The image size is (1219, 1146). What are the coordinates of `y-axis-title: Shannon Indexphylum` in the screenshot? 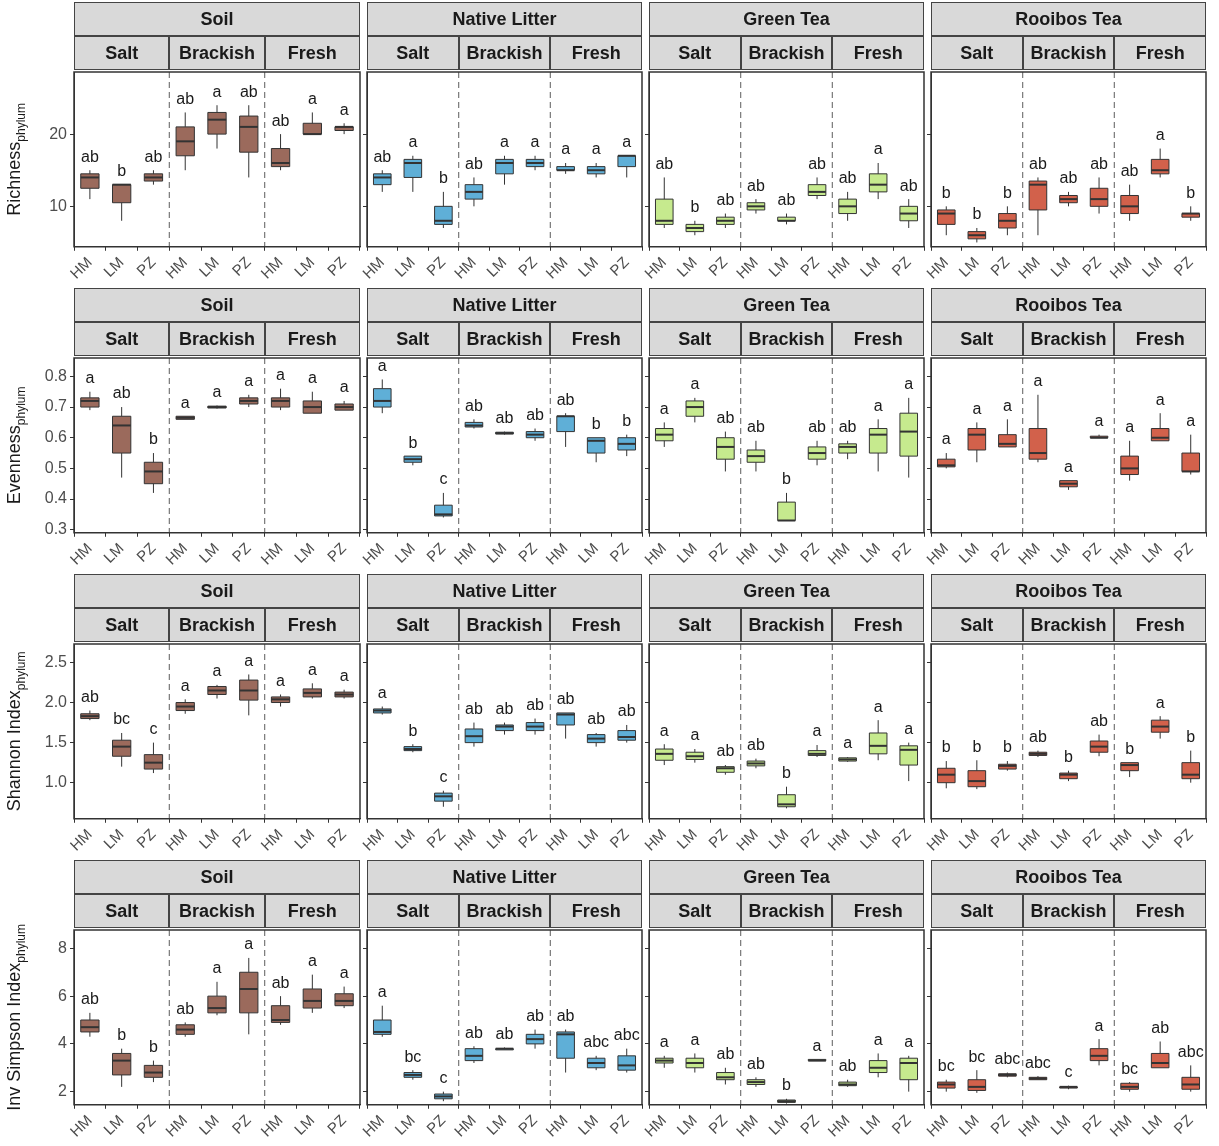 It's located at (16, 731).